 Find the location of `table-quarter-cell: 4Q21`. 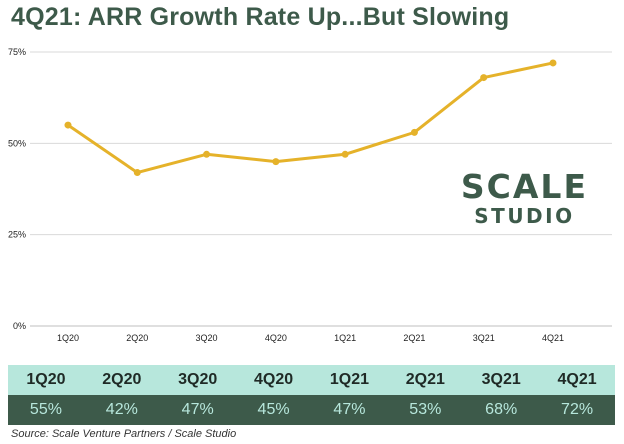

table-quarter-cell: 4Q21 is located at coordinates (577, 379).